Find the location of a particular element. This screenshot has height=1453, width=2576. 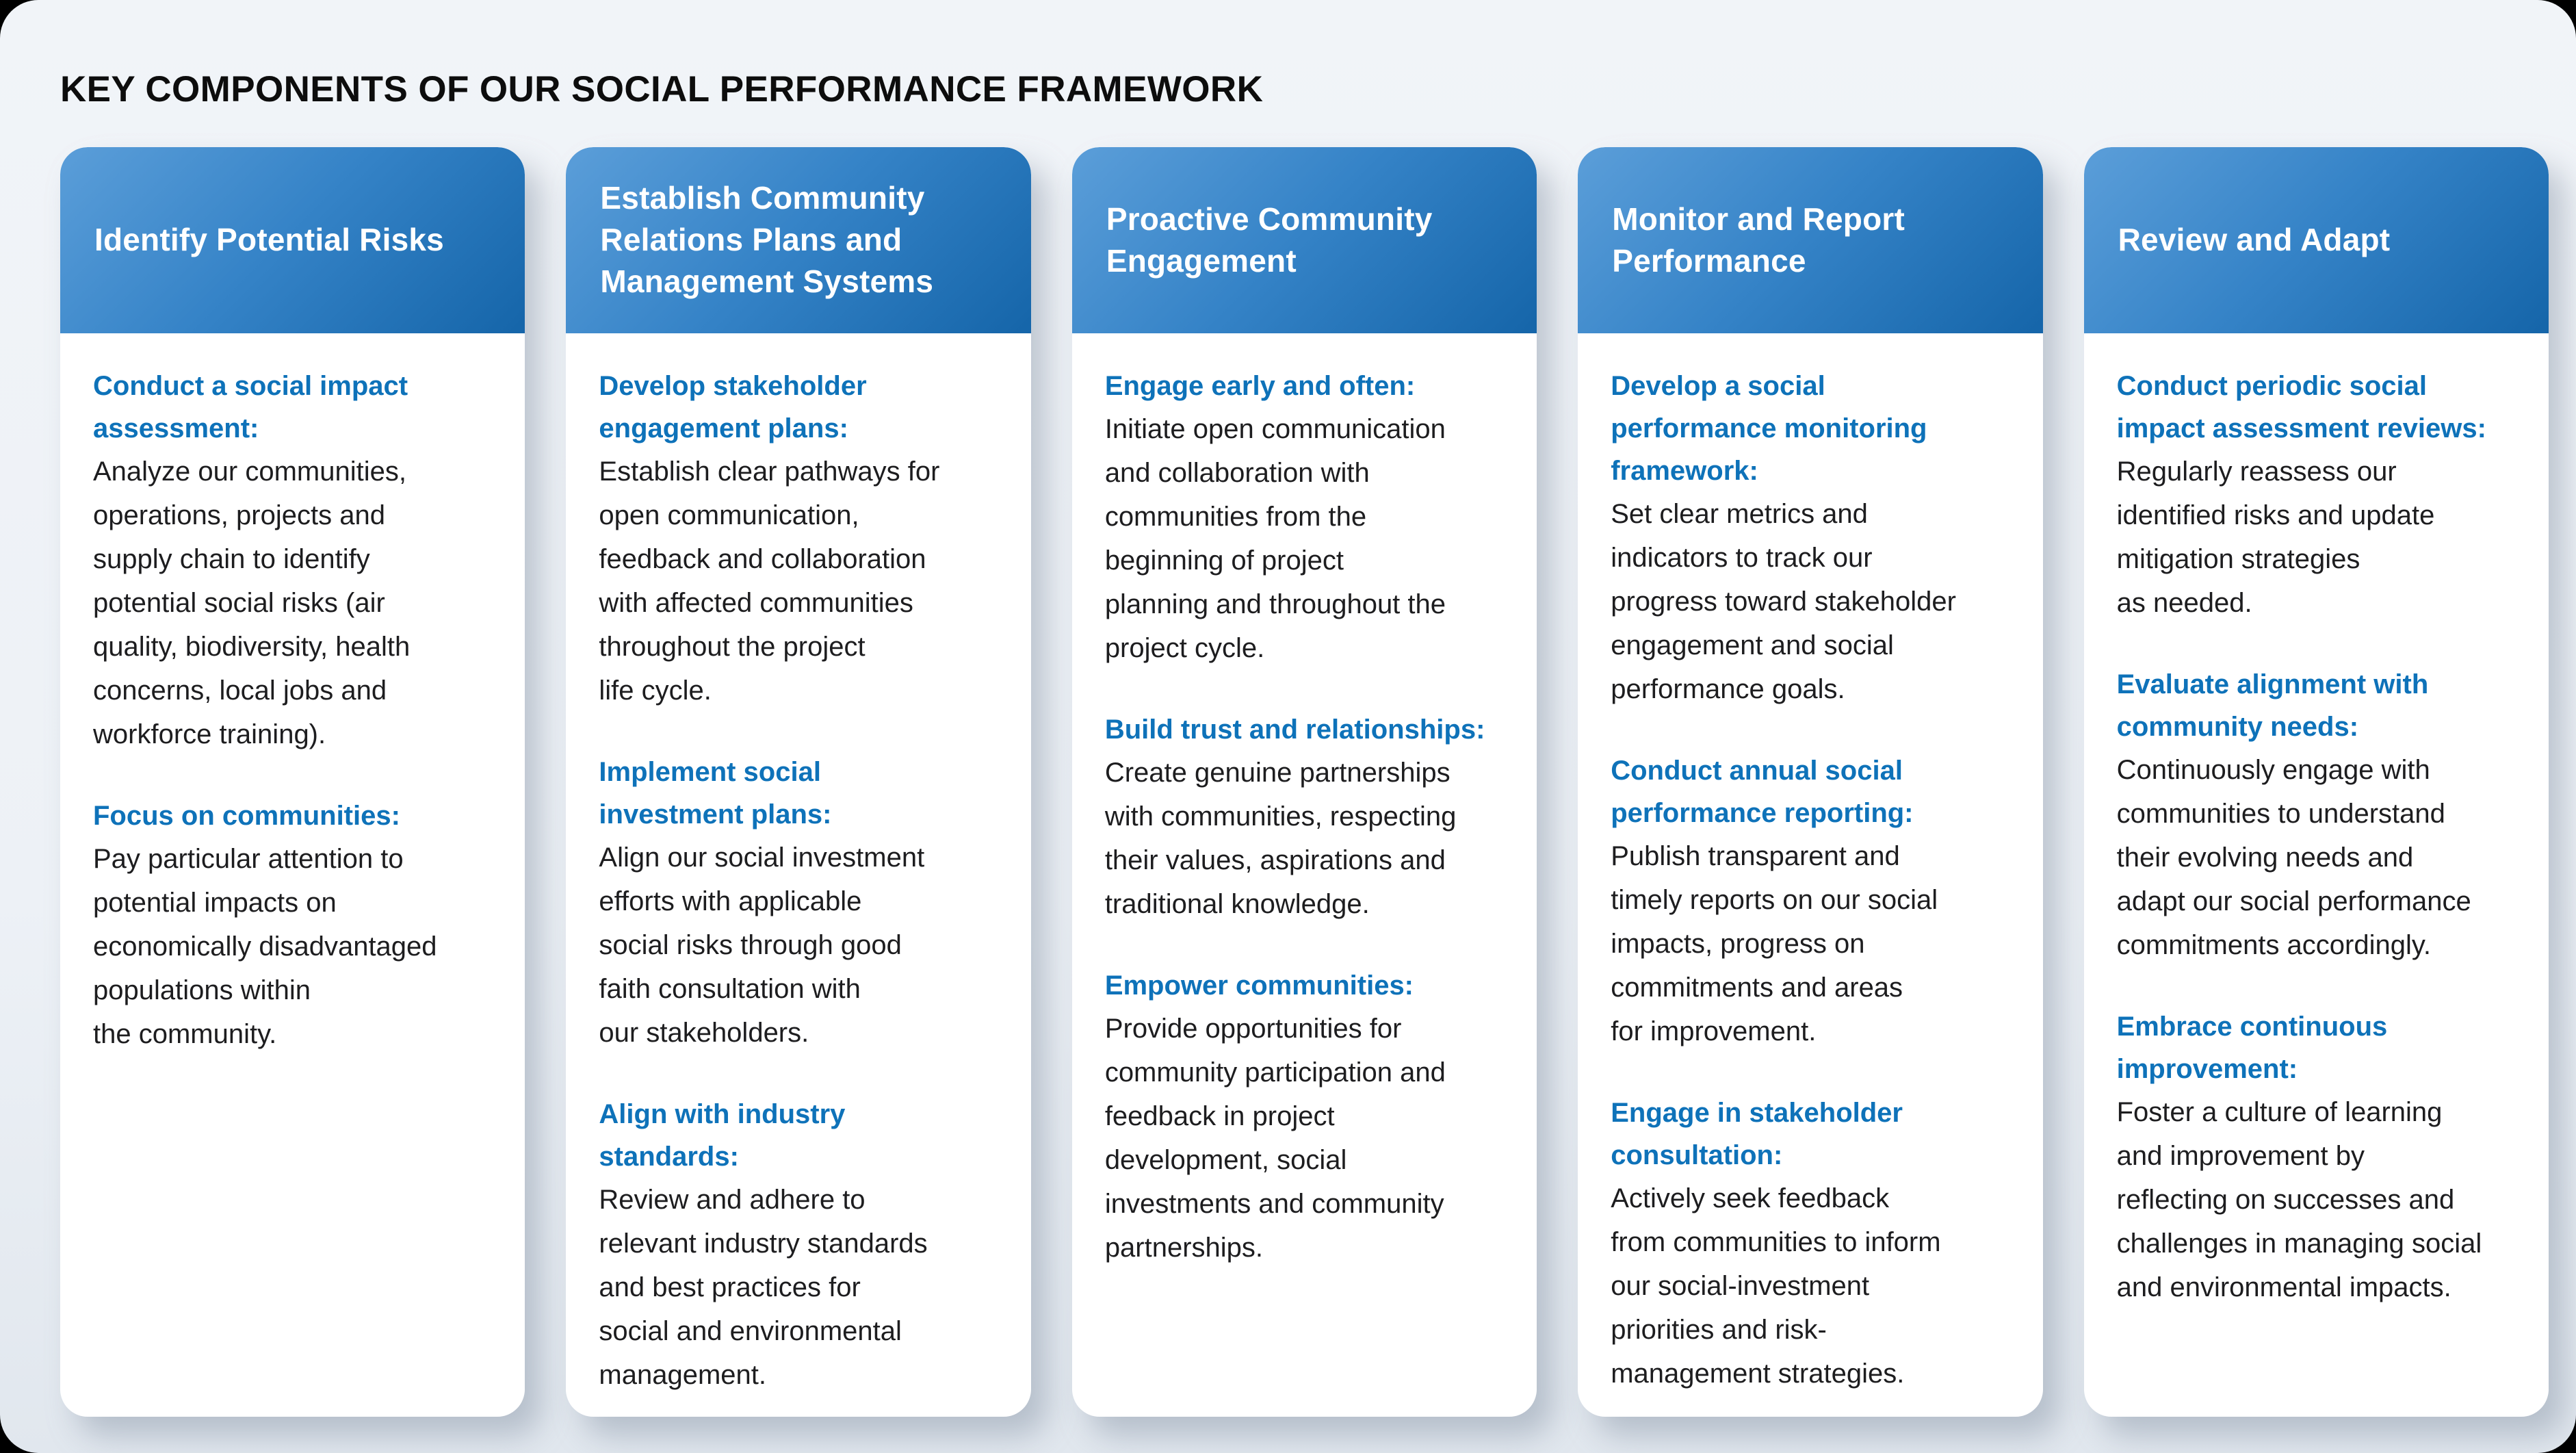

card-header: Monitor and Report Performance is located at coordinates (1811, 239).